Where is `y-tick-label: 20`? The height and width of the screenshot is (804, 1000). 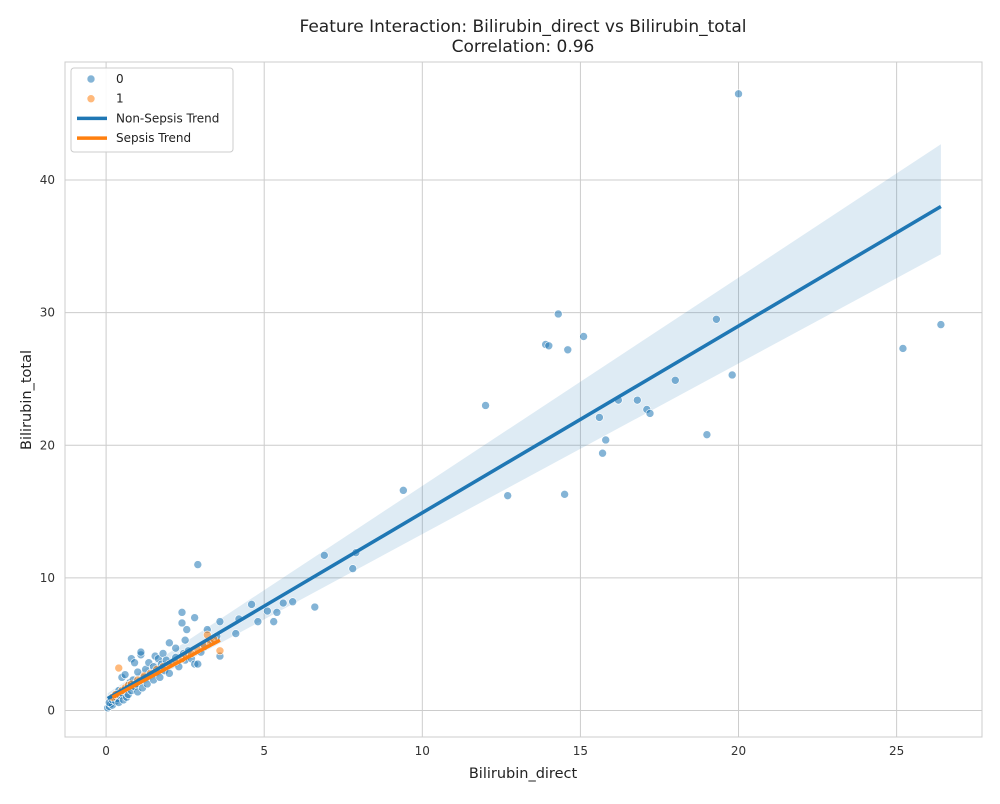
y-tick-label: 20 is located at coordinates (47, 445).